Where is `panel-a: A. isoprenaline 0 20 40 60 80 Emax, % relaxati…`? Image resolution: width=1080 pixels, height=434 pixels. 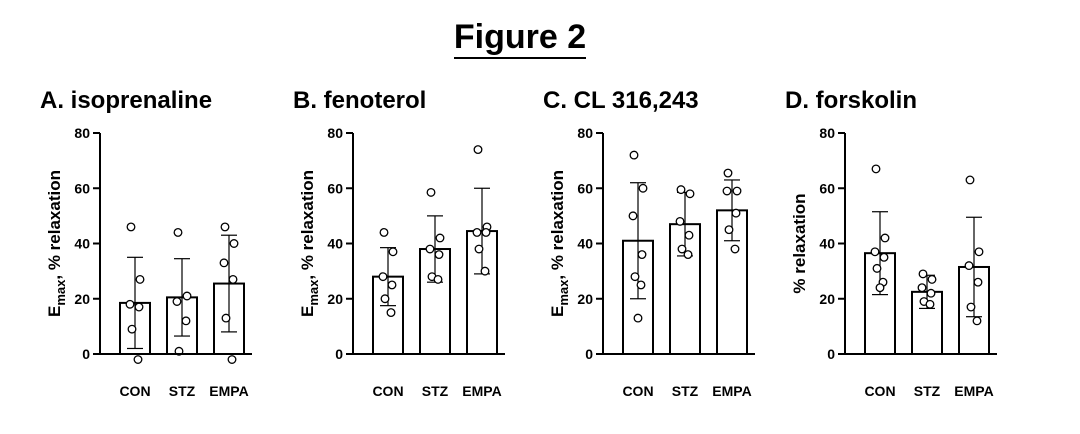
panel-a: A. isoprenaline 0 20 40 60 80 Emax, % relaxati… is located at coordinates (146, 243).